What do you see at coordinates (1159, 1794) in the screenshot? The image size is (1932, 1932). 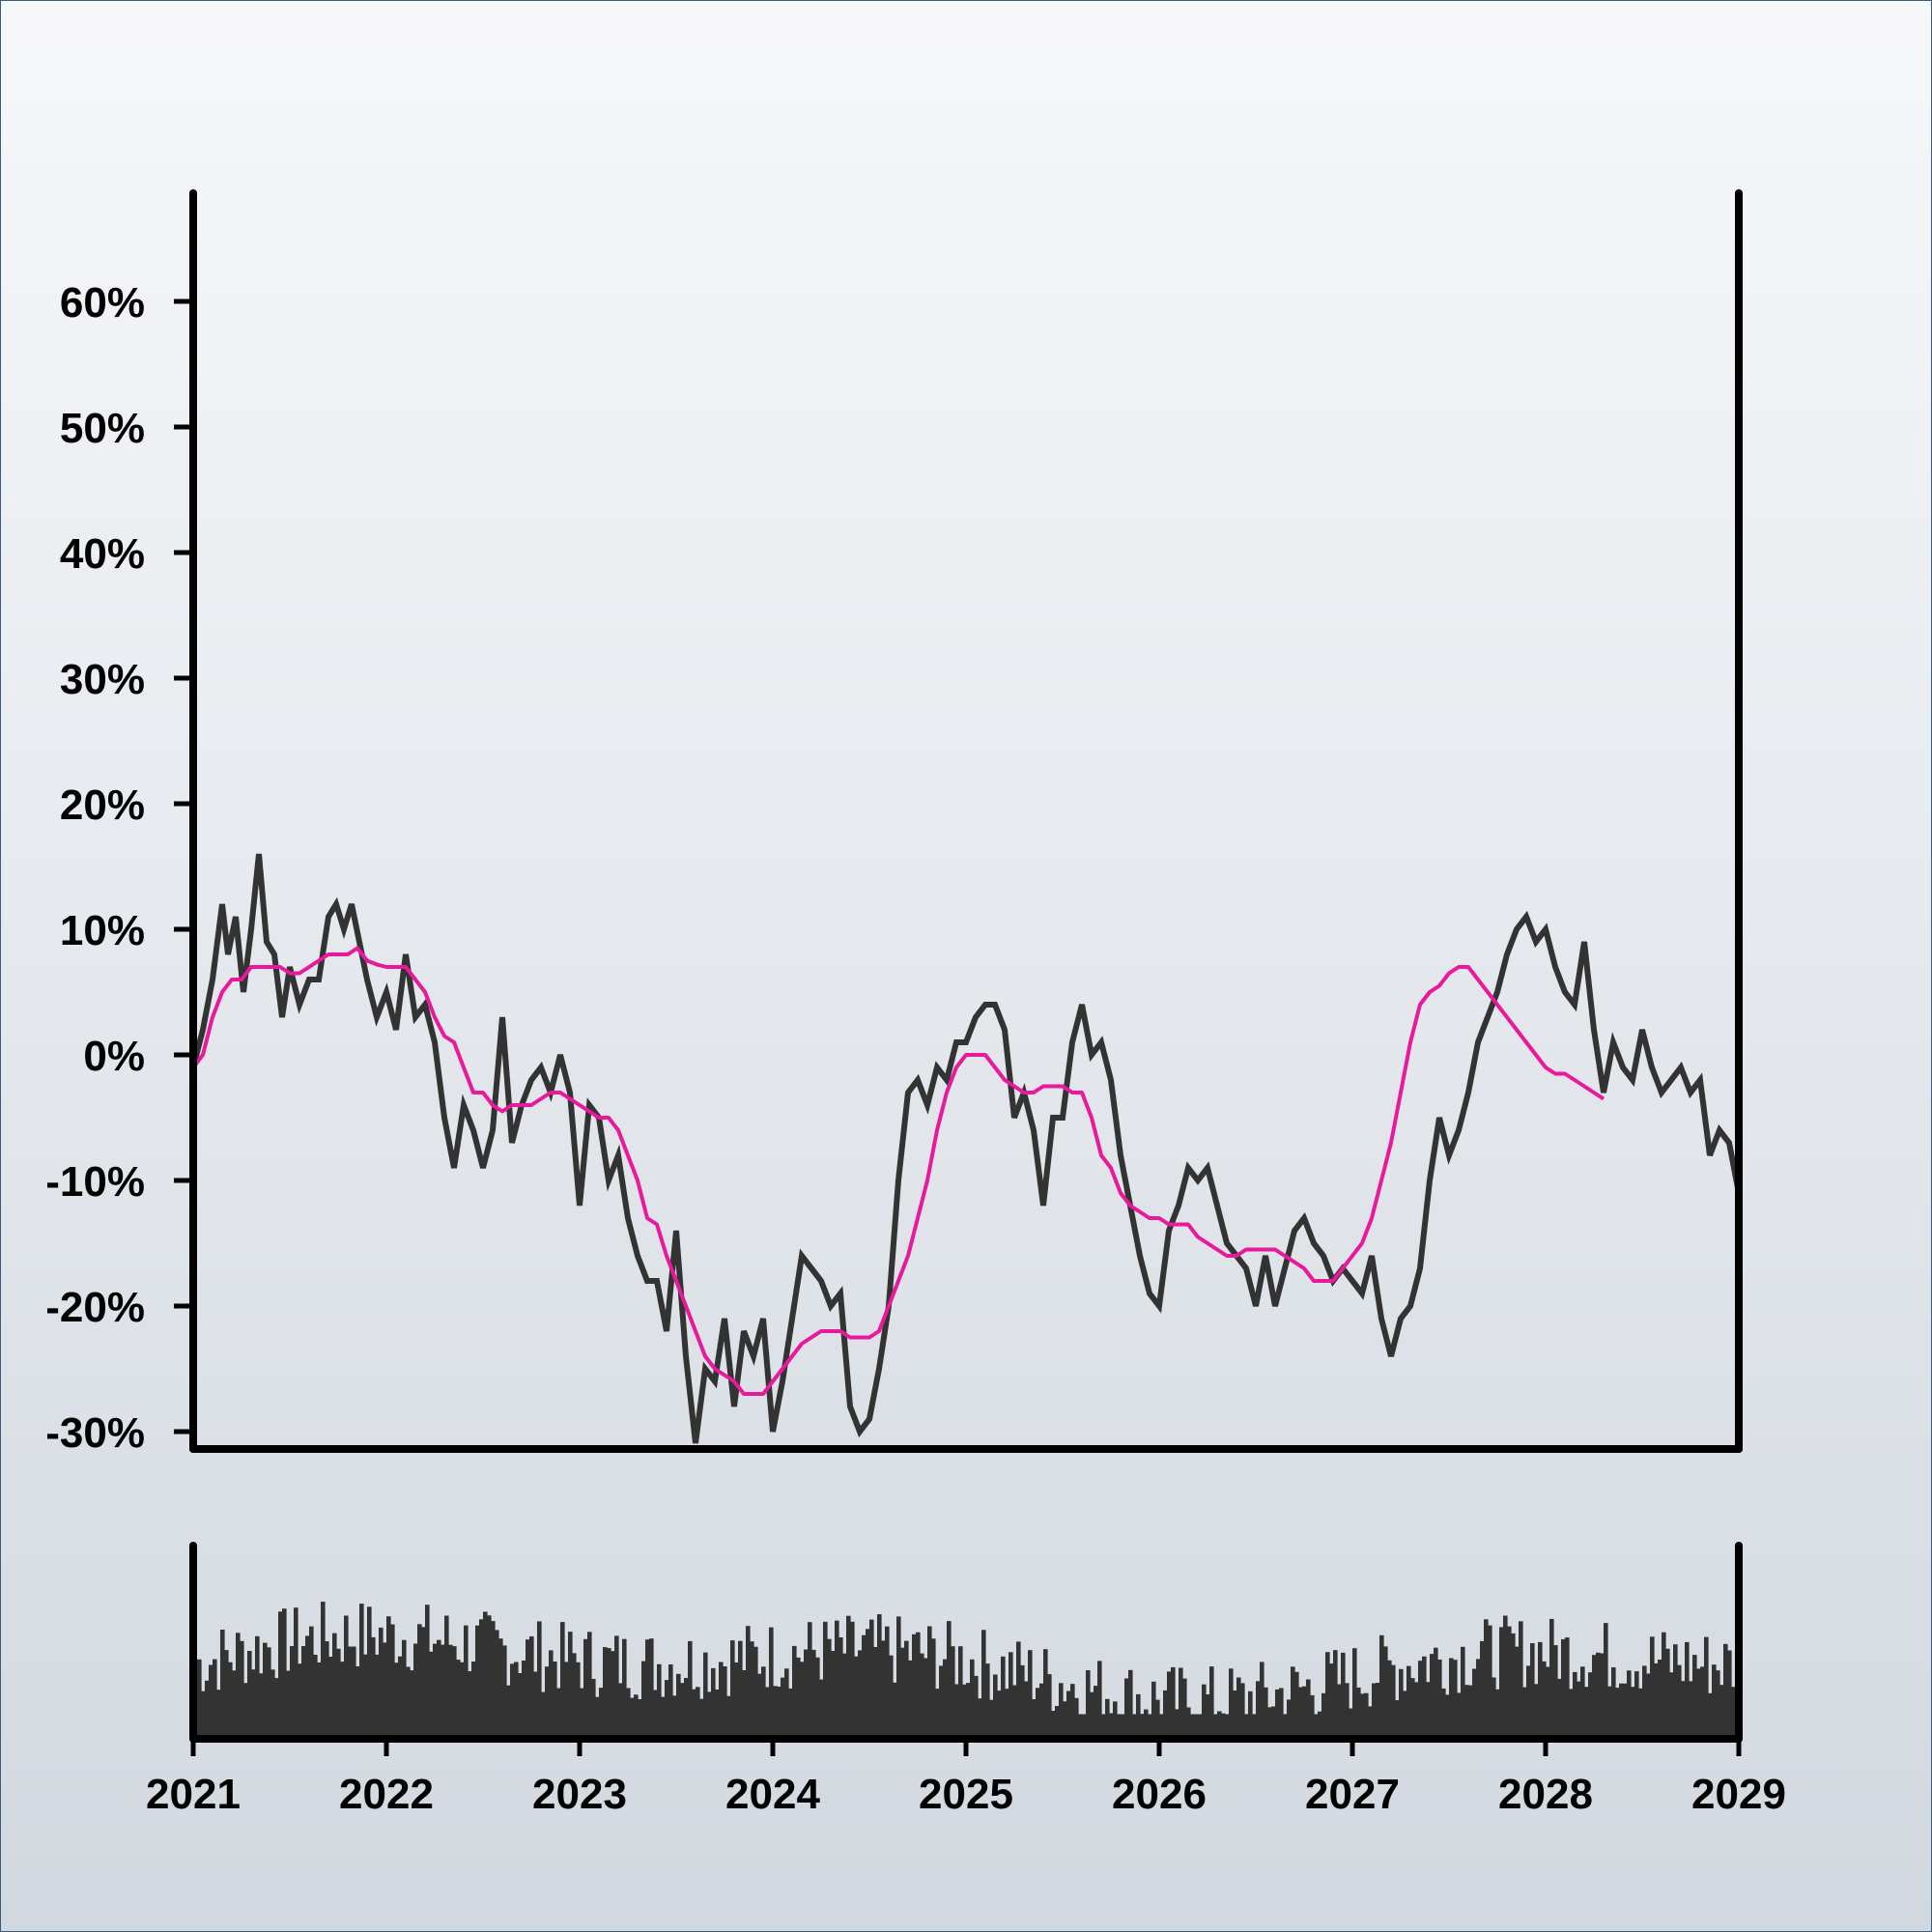 I see `x-tick-label: 2026` at bounding box center [1159, 1794].